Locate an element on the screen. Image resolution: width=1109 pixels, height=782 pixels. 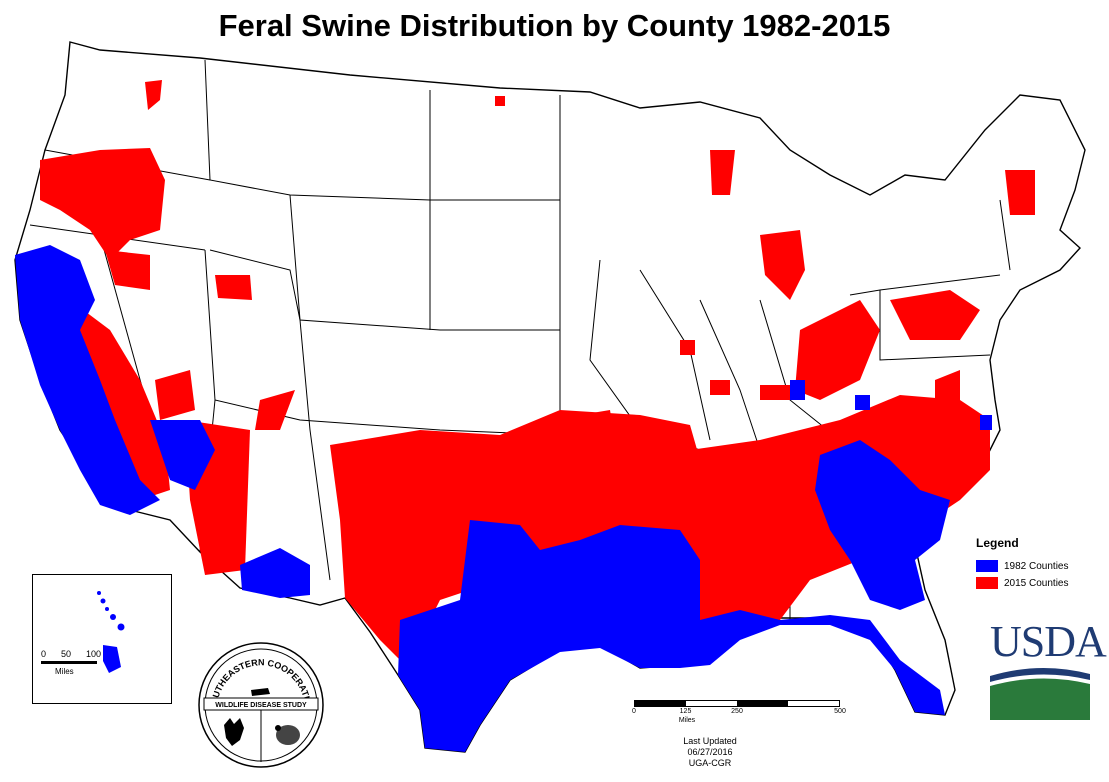
legend-item-2015: 2015 Counties is located at coordinates (1022, 583).